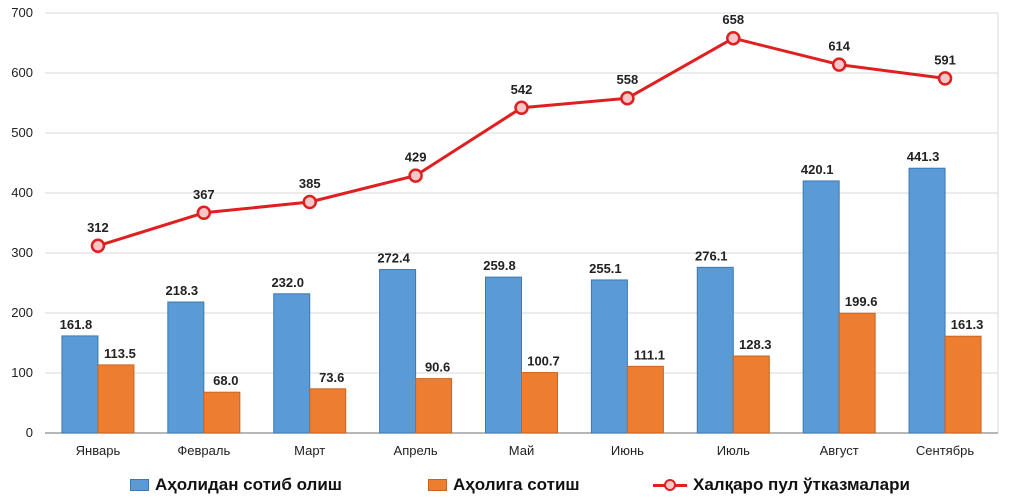 This screenshot has height=499, width=1009. Describe the element at coordinates (521, 450) in the screenshot. I see `x-tick-label: Май` at that location.